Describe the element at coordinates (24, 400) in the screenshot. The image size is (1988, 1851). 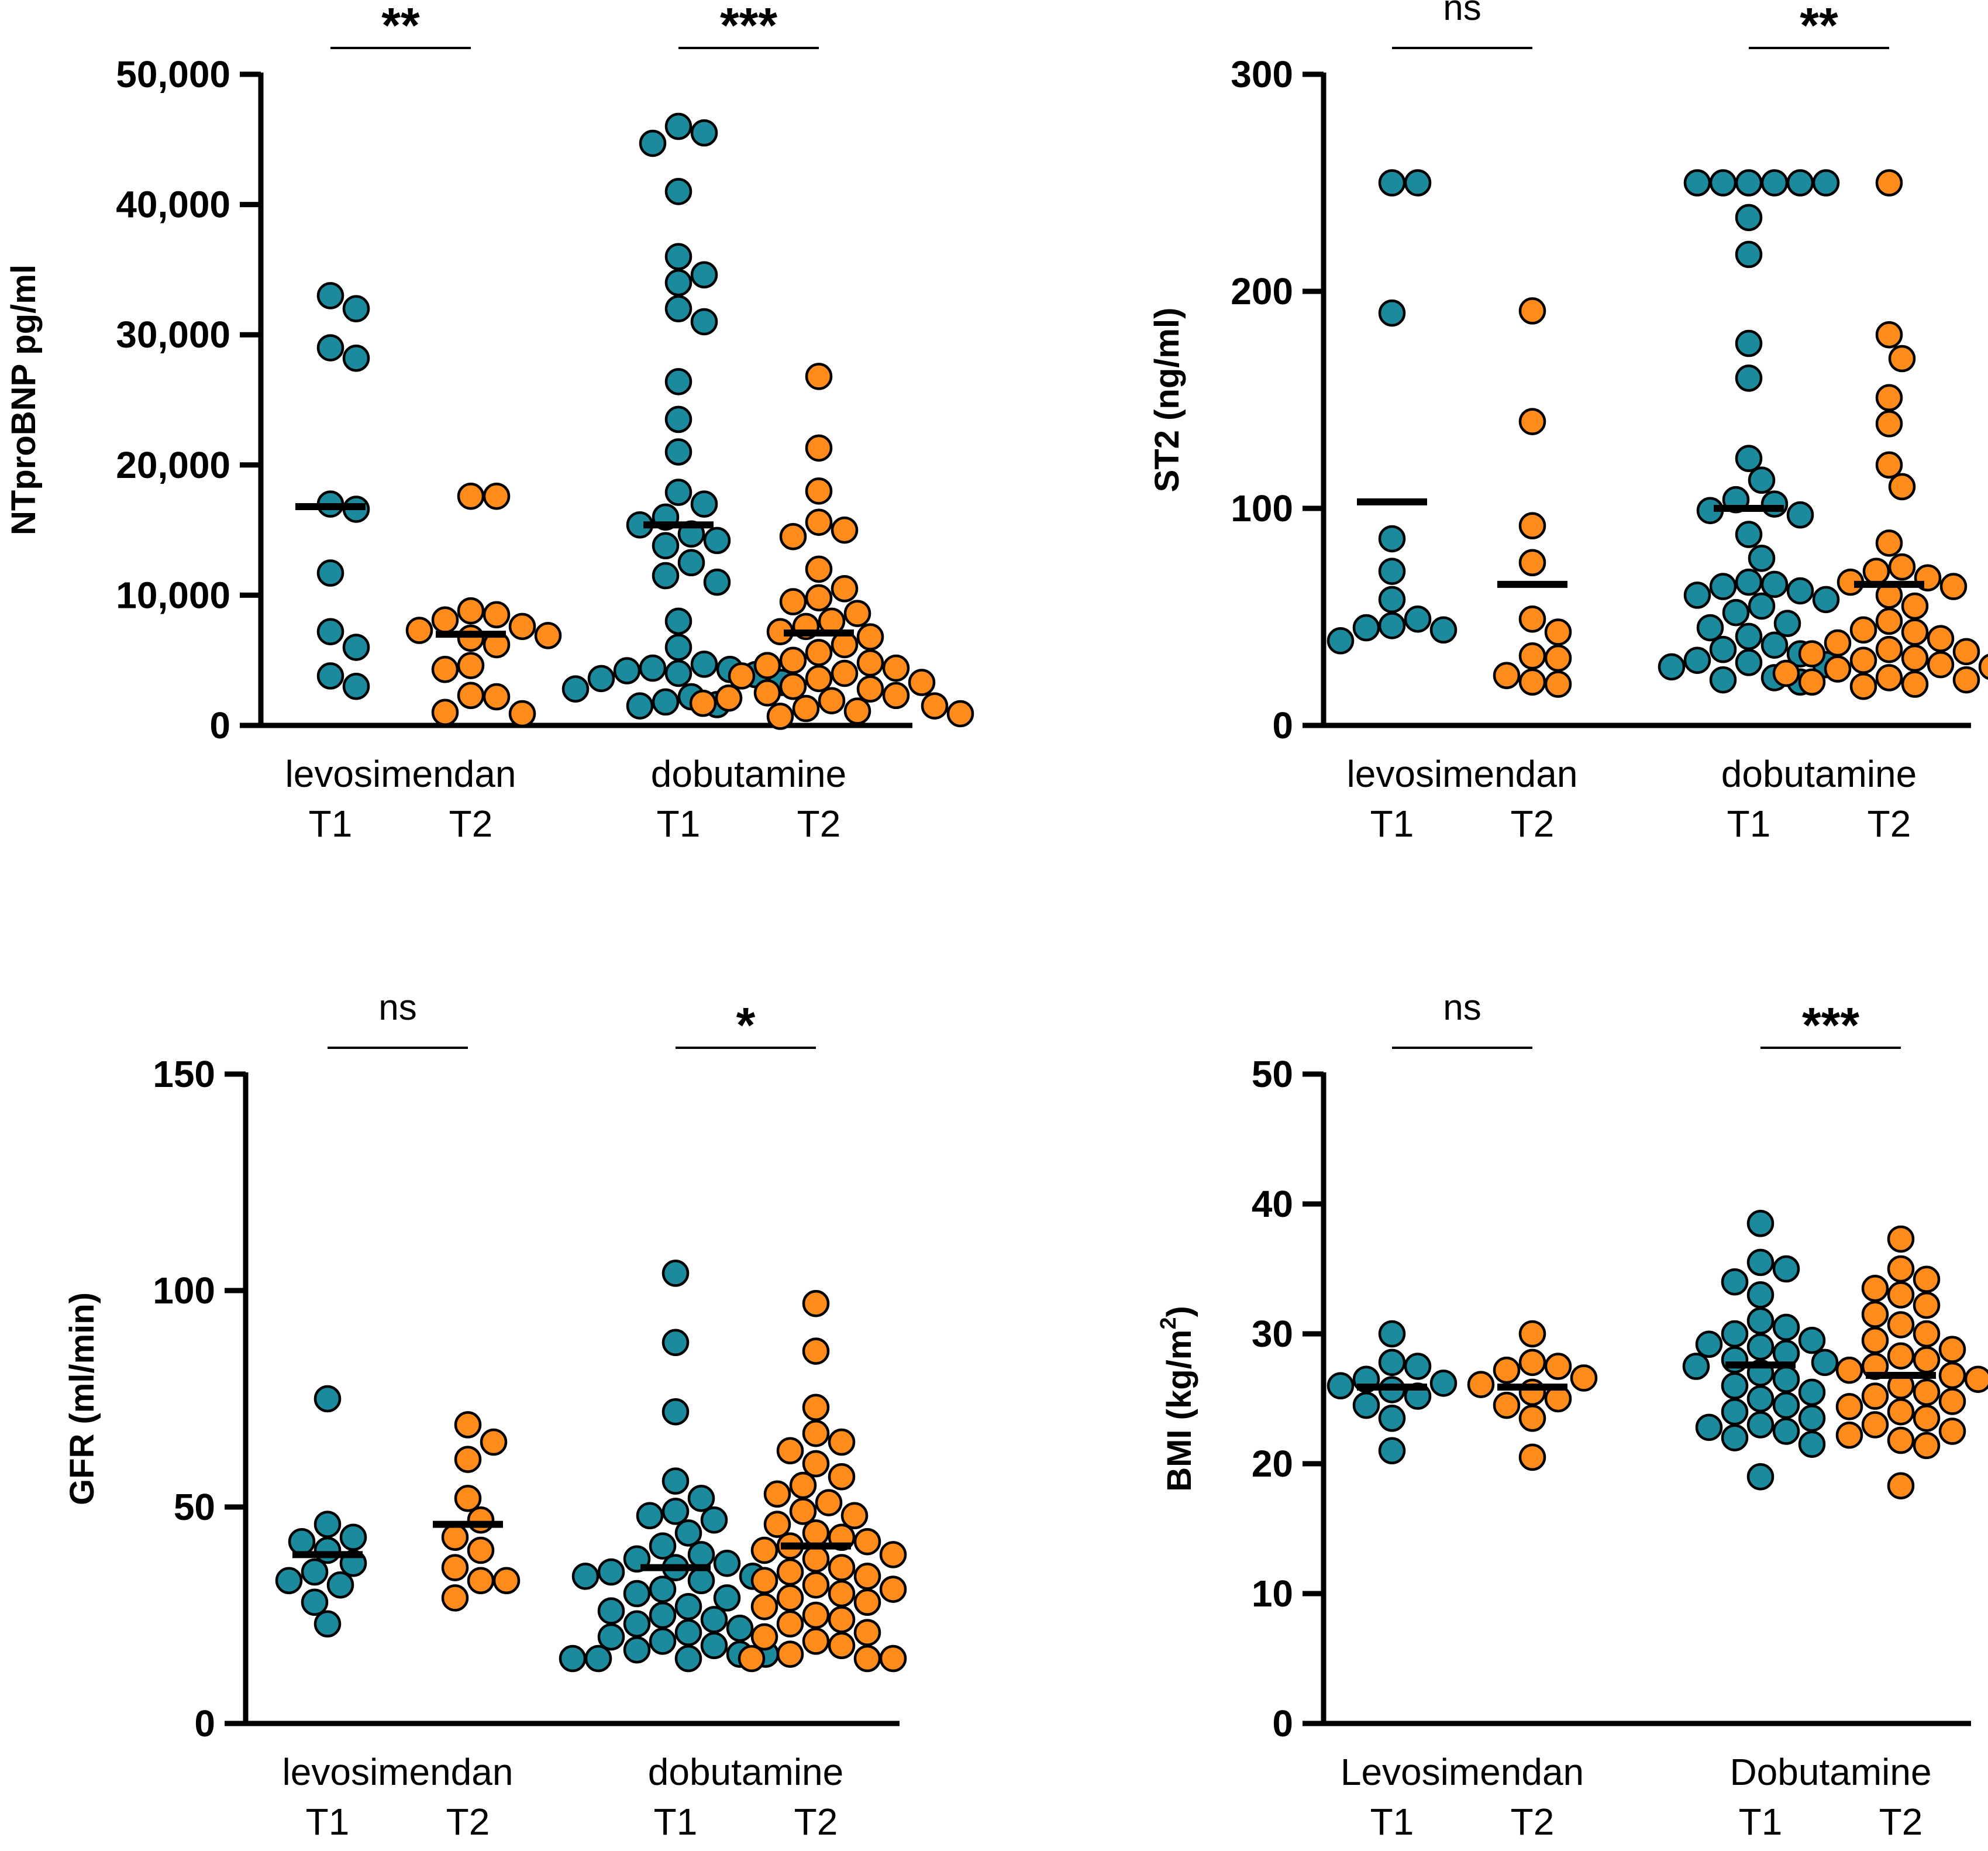
I see `y-axis-label: NTproBNP pg/ml` at that location.